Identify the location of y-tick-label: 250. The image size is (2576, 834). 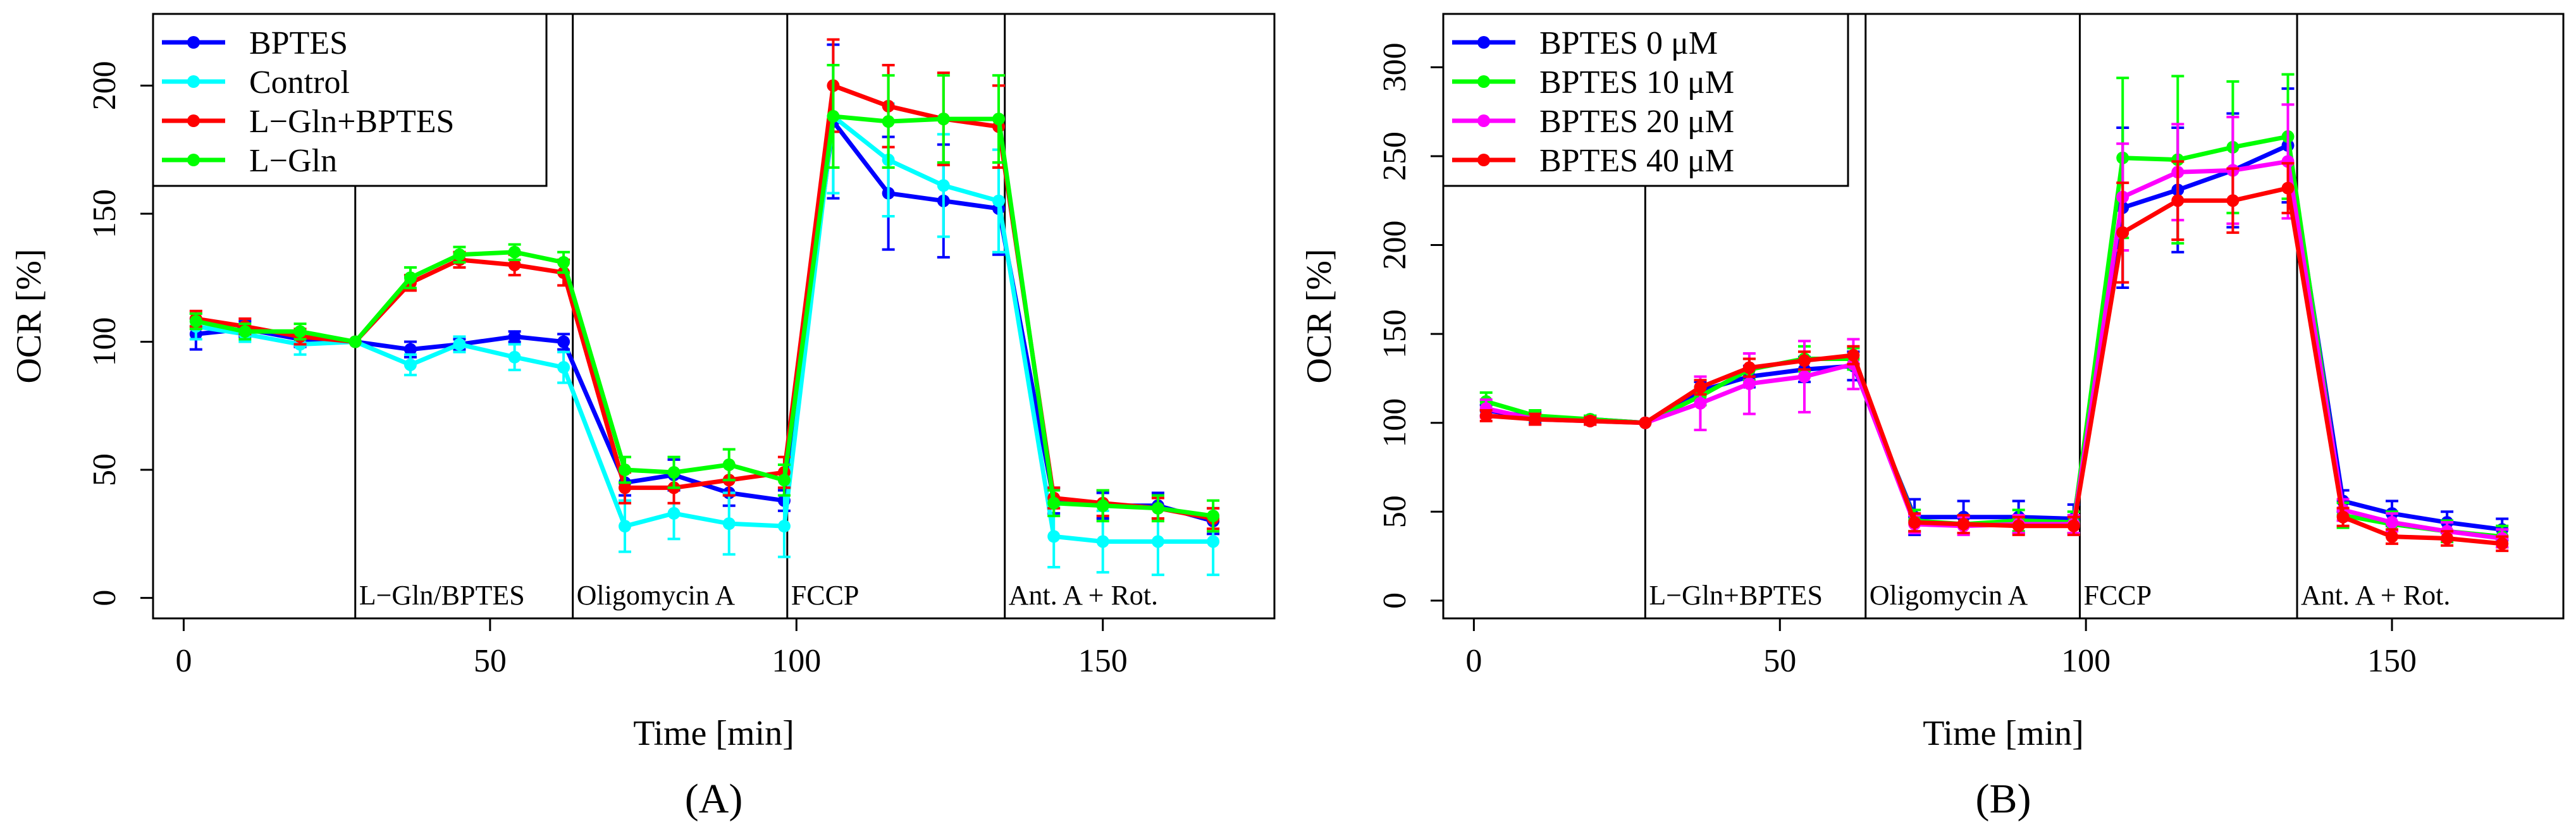
(1395, 156).